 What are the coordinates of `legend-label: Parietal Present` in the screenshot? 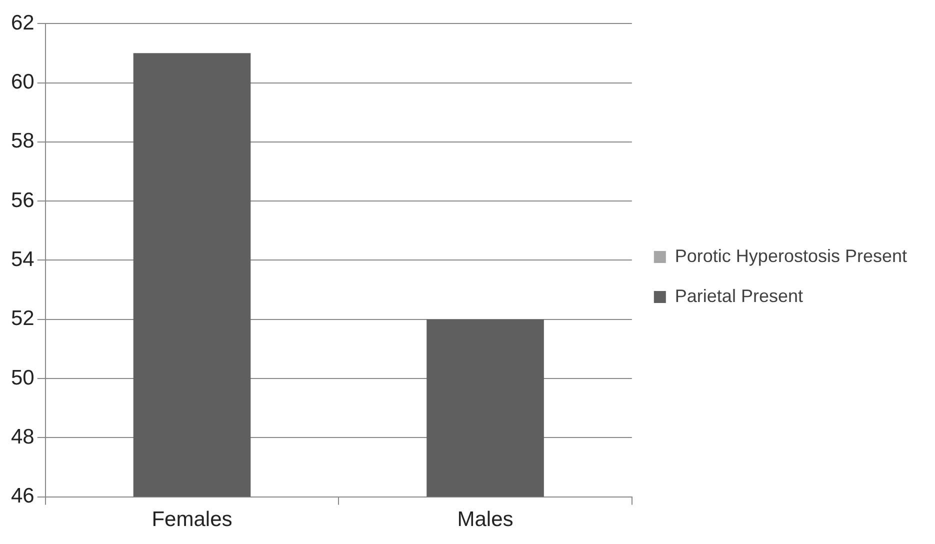 It's located at (738, 296).